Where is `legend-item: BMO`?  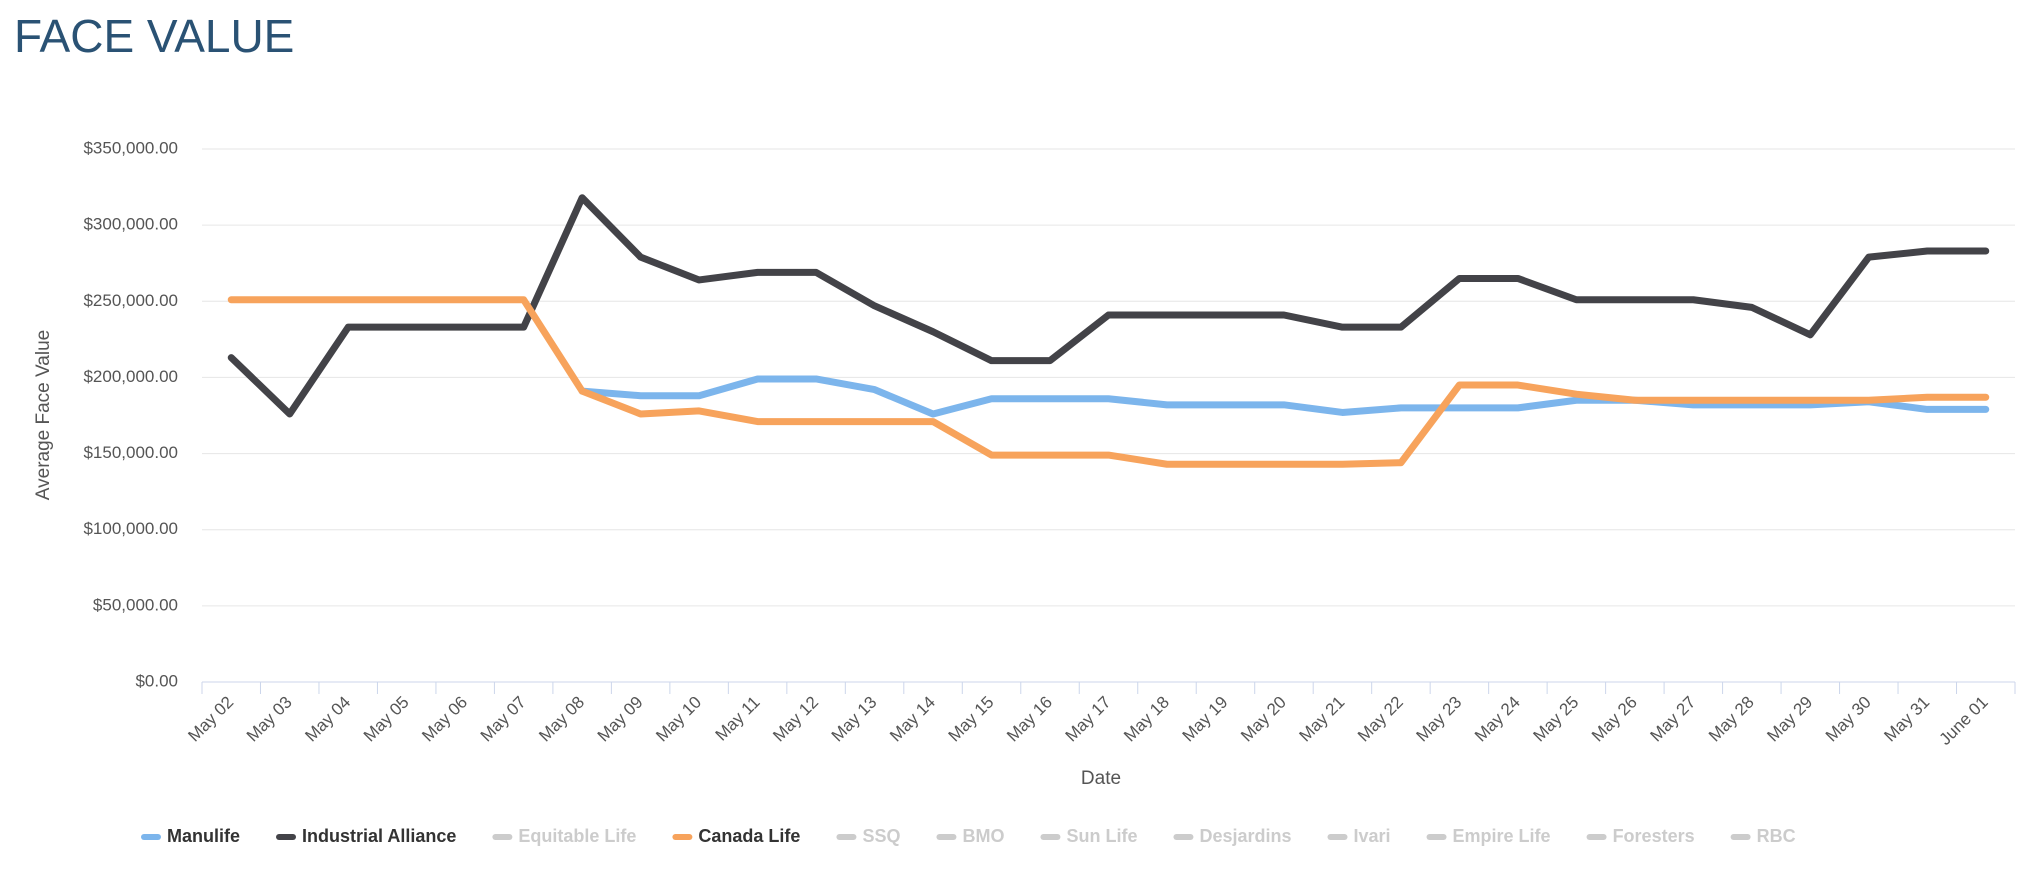
legend-item: BMO is located at coordinates (970, 836).